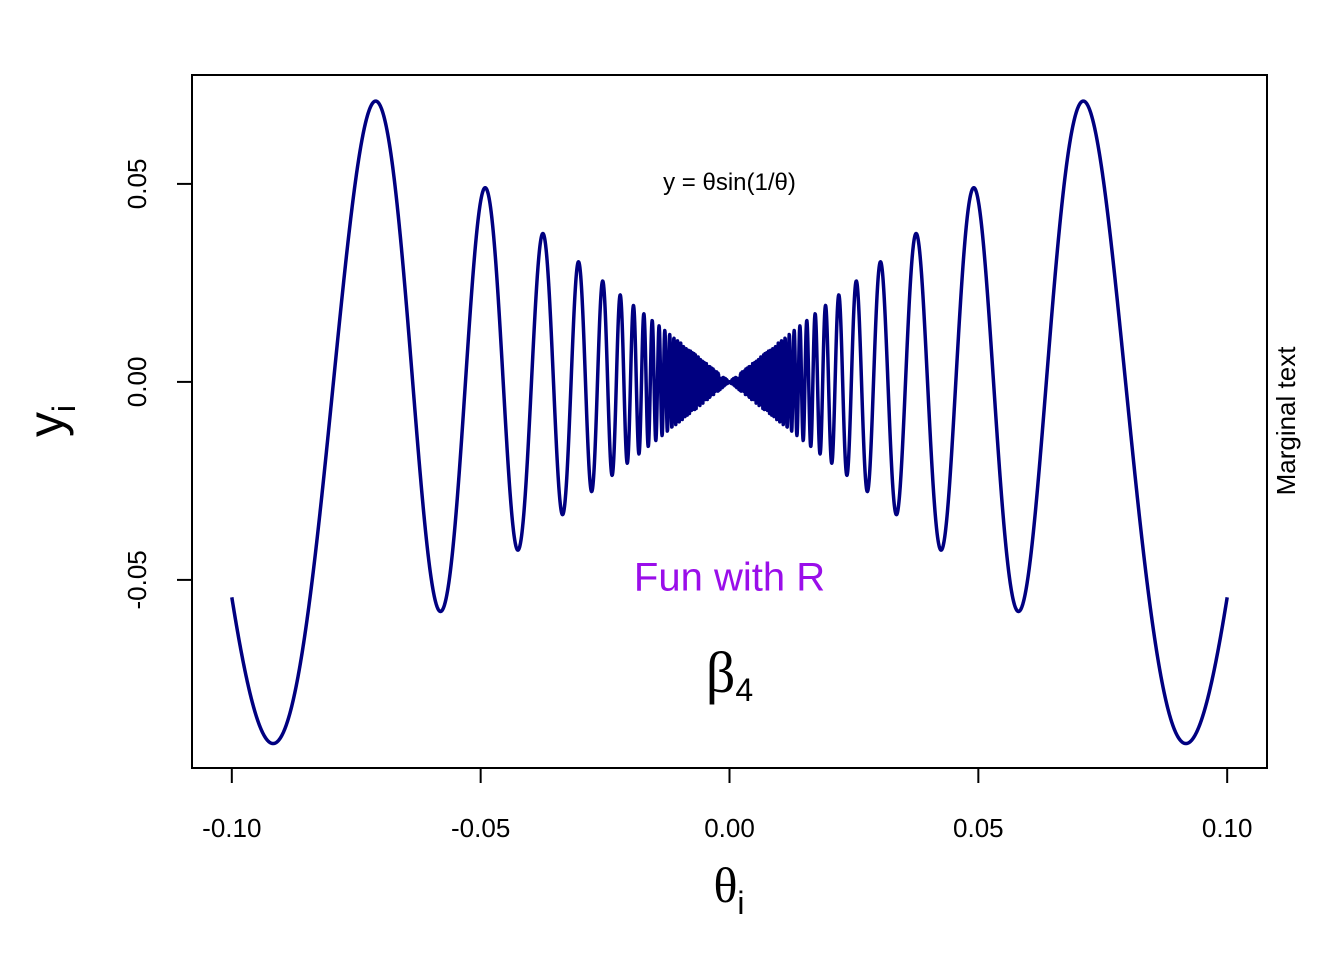  I want to click on y-axis-title-subscript: i, so click(64, 408).